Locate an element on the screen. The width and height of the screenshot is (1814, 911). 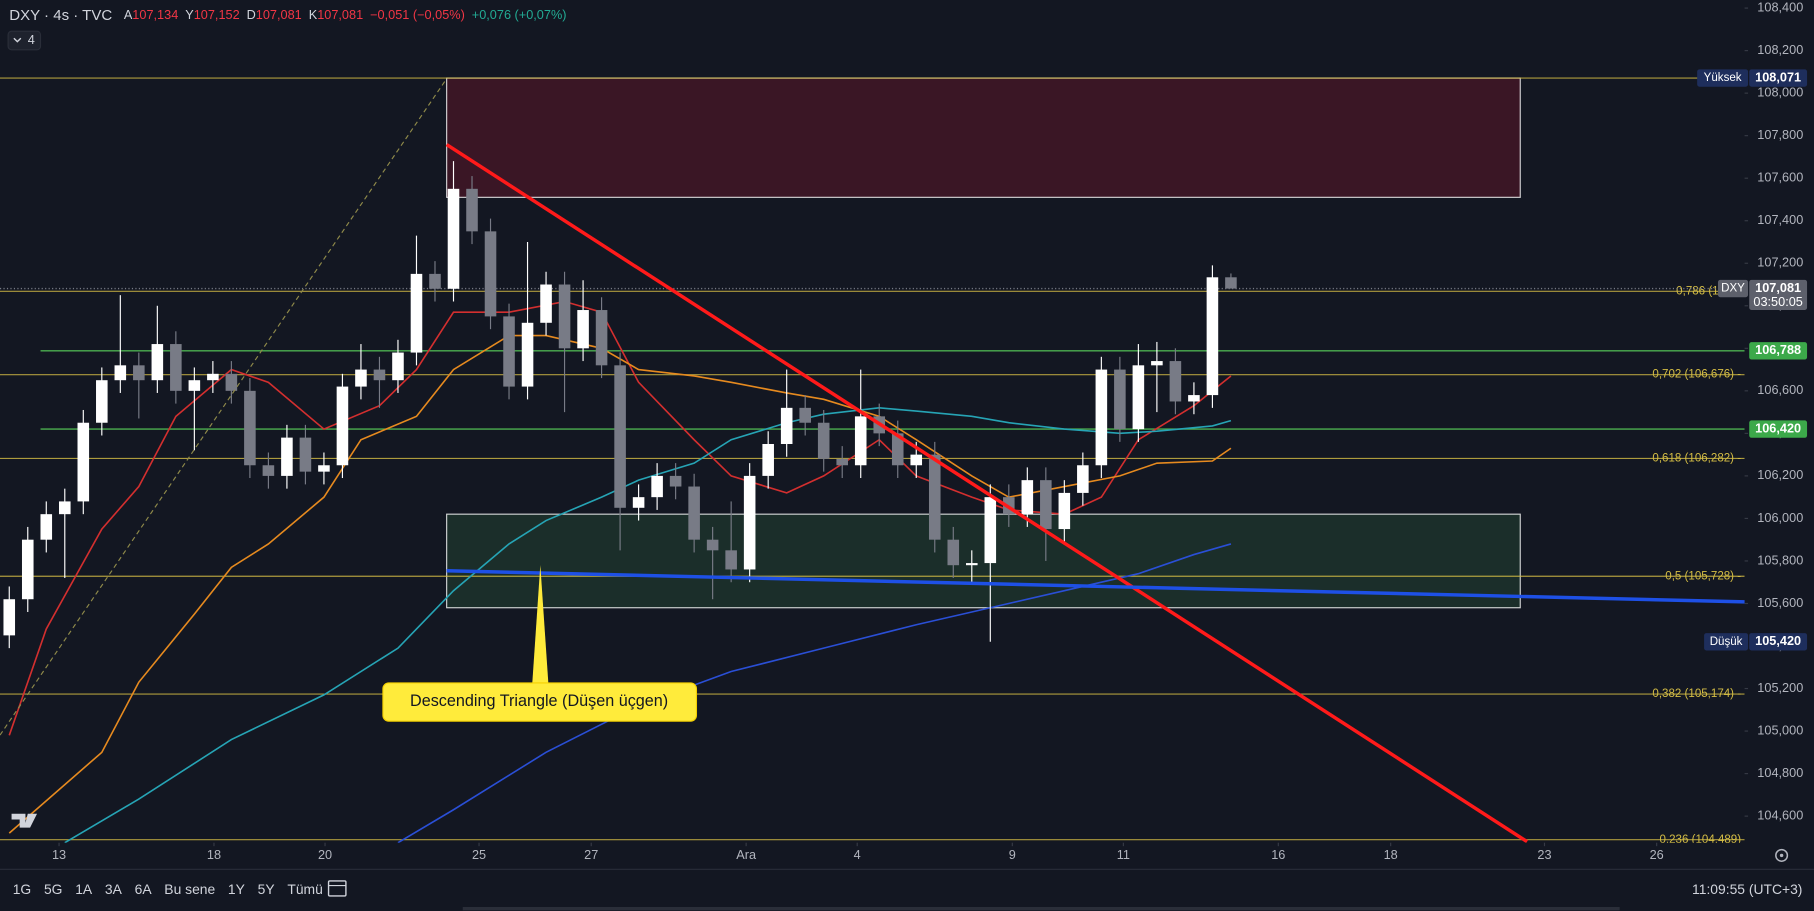
trendline is located at coordinates (1095, 586).